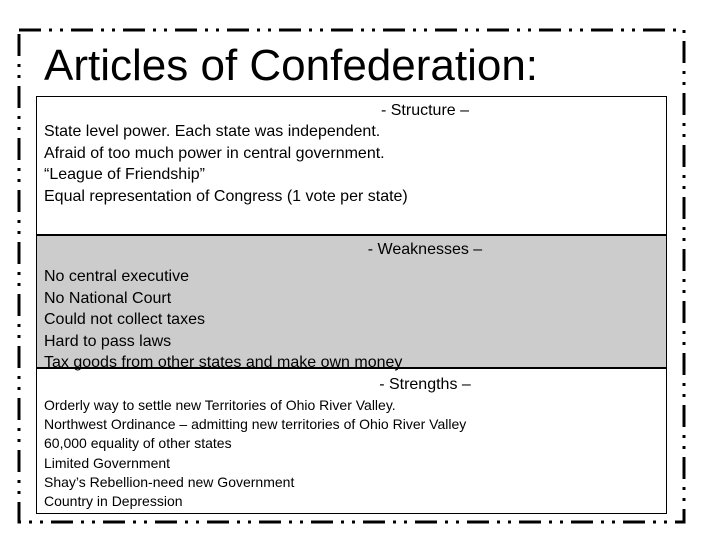 The image size is (720, 540). I want to click on section-heading: - Weaknesses –, so click(425, 249).